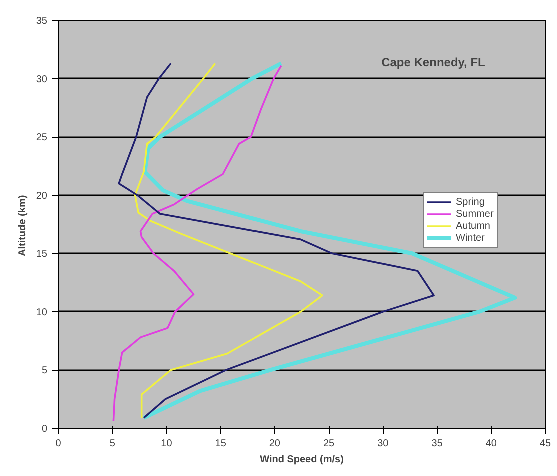 This screenshot has width=557, height=476. Describe the element at coordinates (45, 429) in the screenshot. I see `y-tick-label: 0` at that location.